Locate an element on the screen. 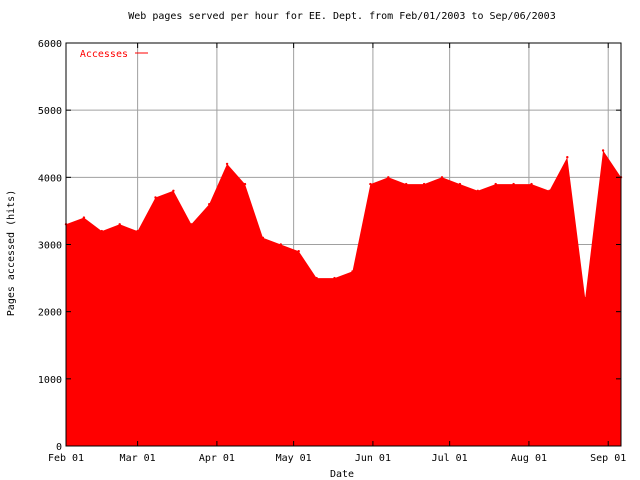  y-tick-label: 0 is located at coordinates (59, 447).